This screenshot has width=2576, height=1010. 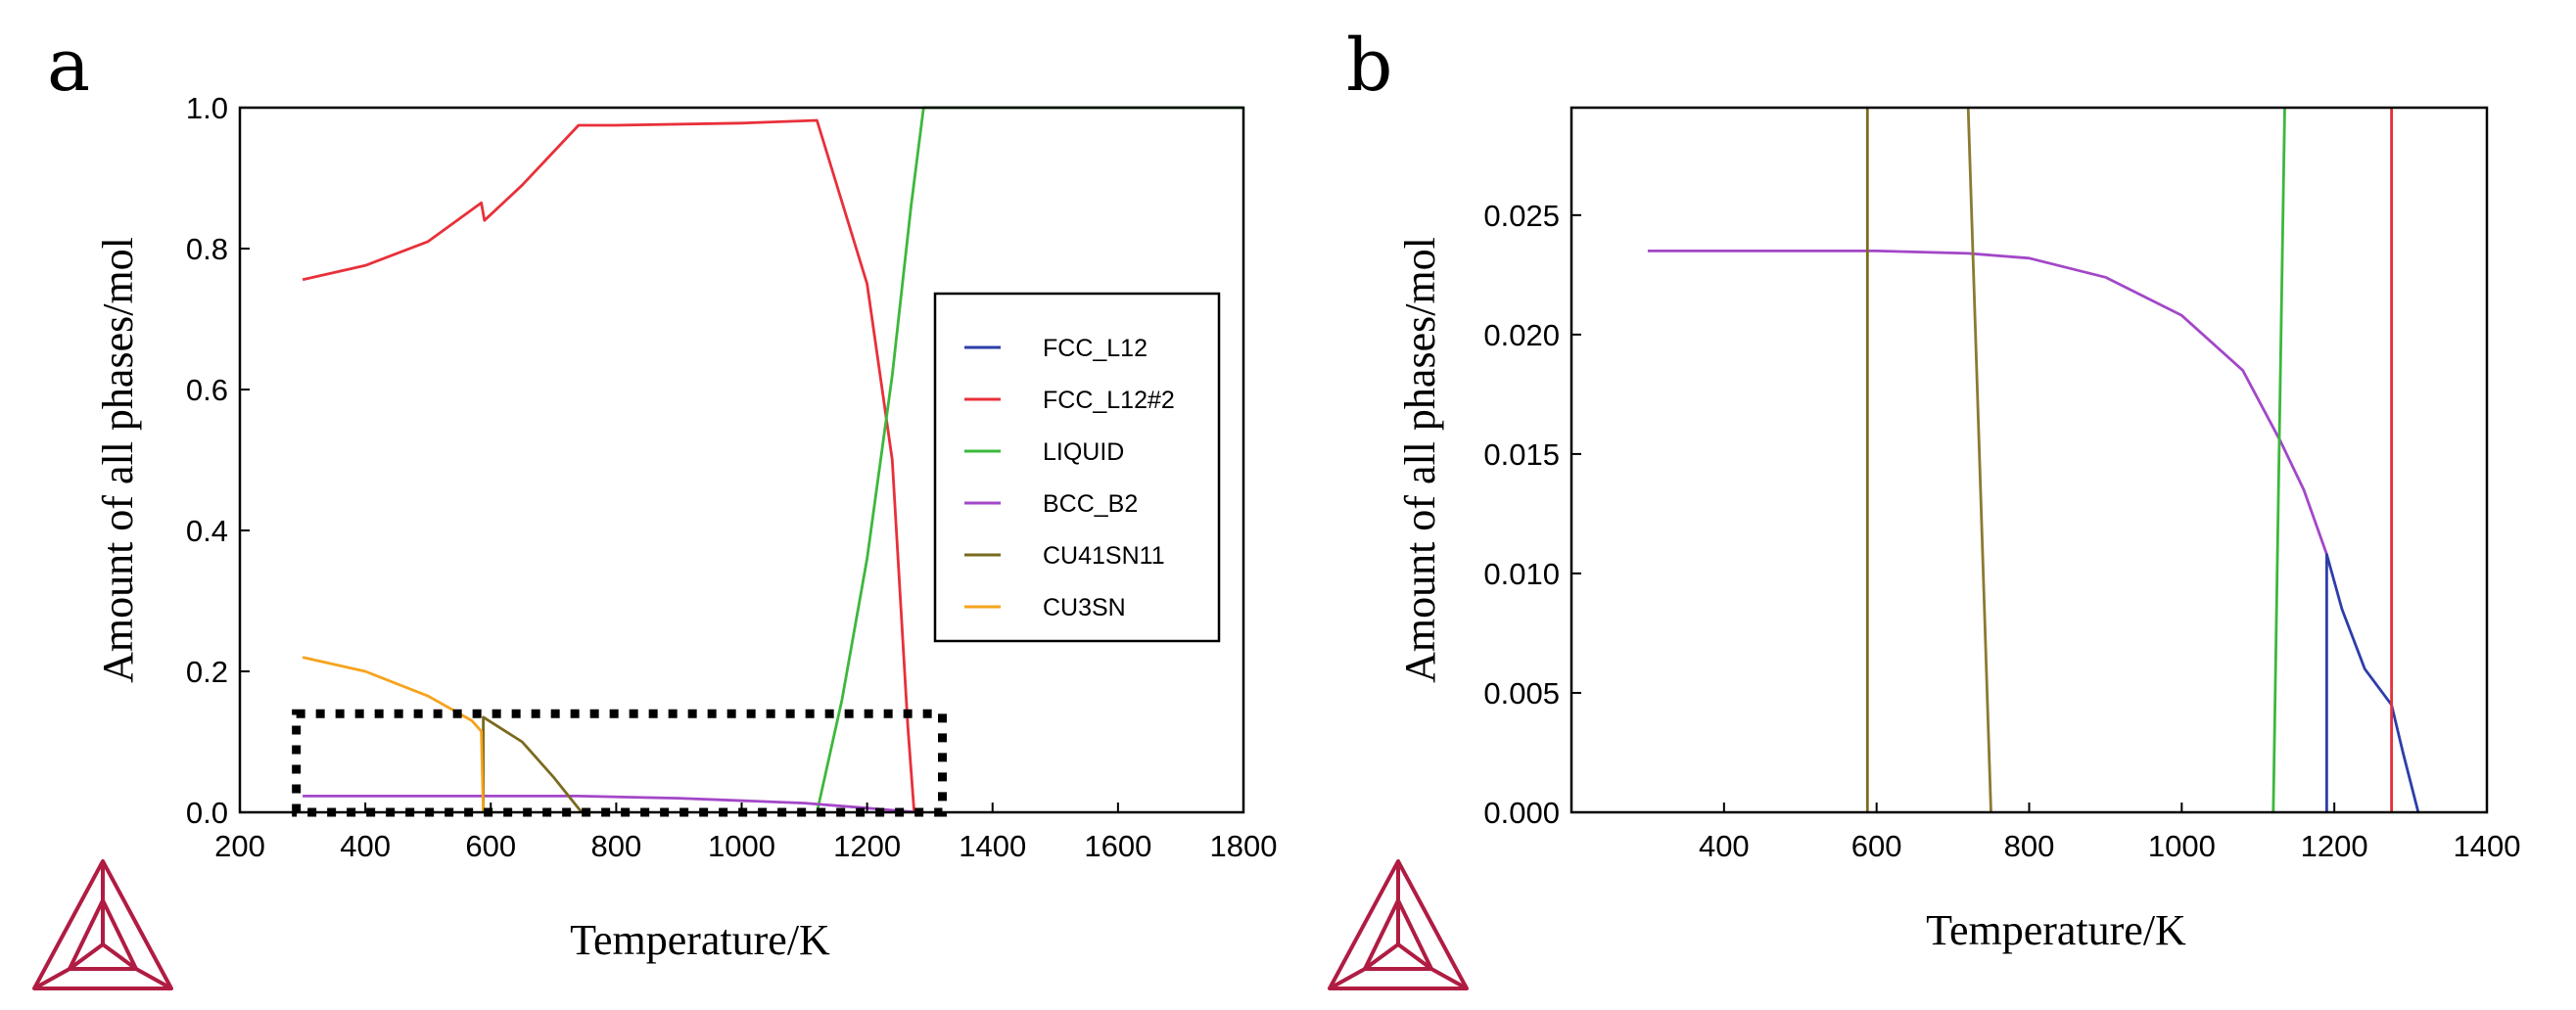 I want to click on panel-a-letter: a, so click(x=68, y=65).